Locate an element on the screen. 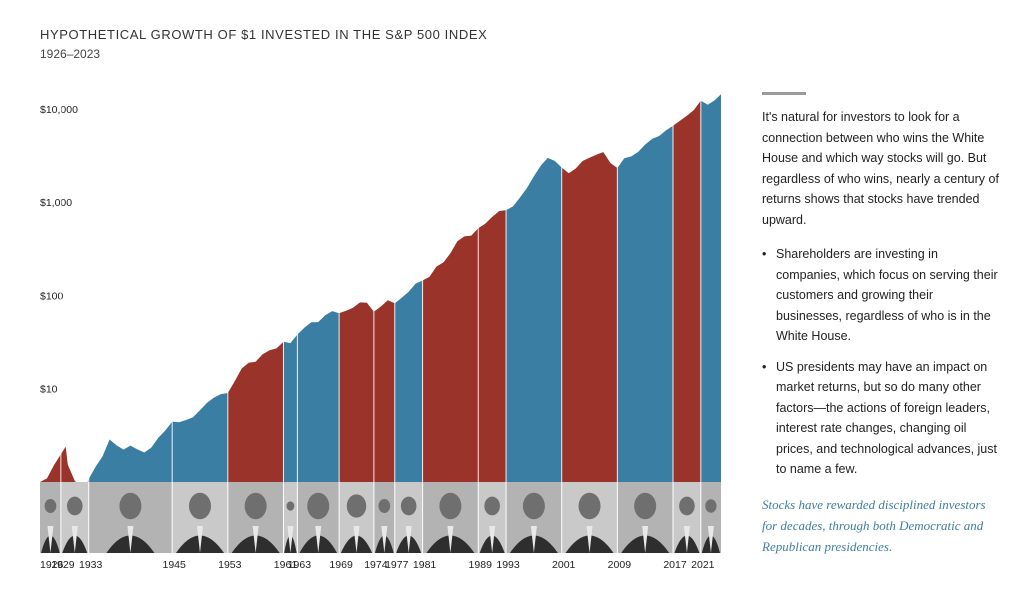 This screenshot has height=612, width=1024. chart-subtitle: 1926–2023 is located at coordinates (70, 54).